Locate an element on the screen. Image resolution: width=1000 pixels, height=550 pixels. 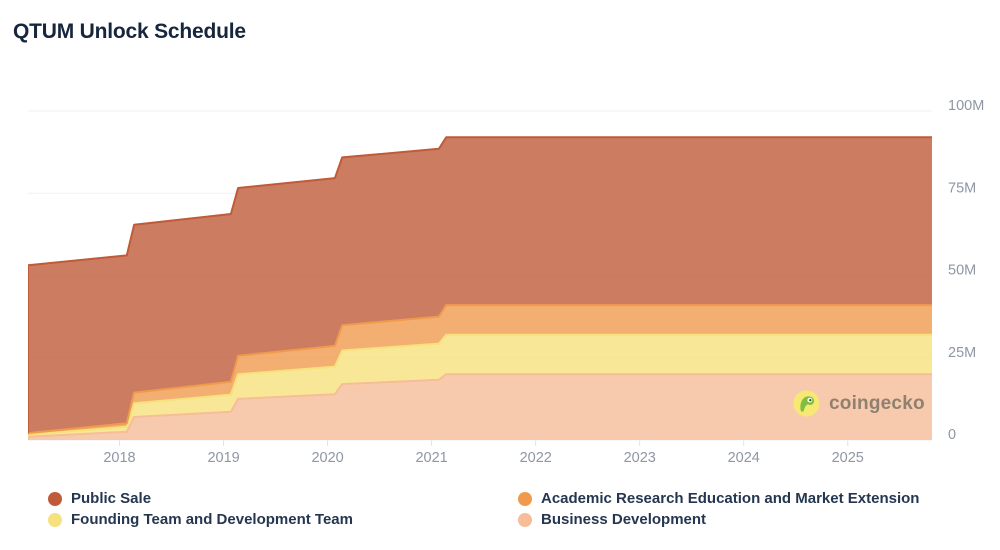
outline-business-development is located at coordinates (480, 406).